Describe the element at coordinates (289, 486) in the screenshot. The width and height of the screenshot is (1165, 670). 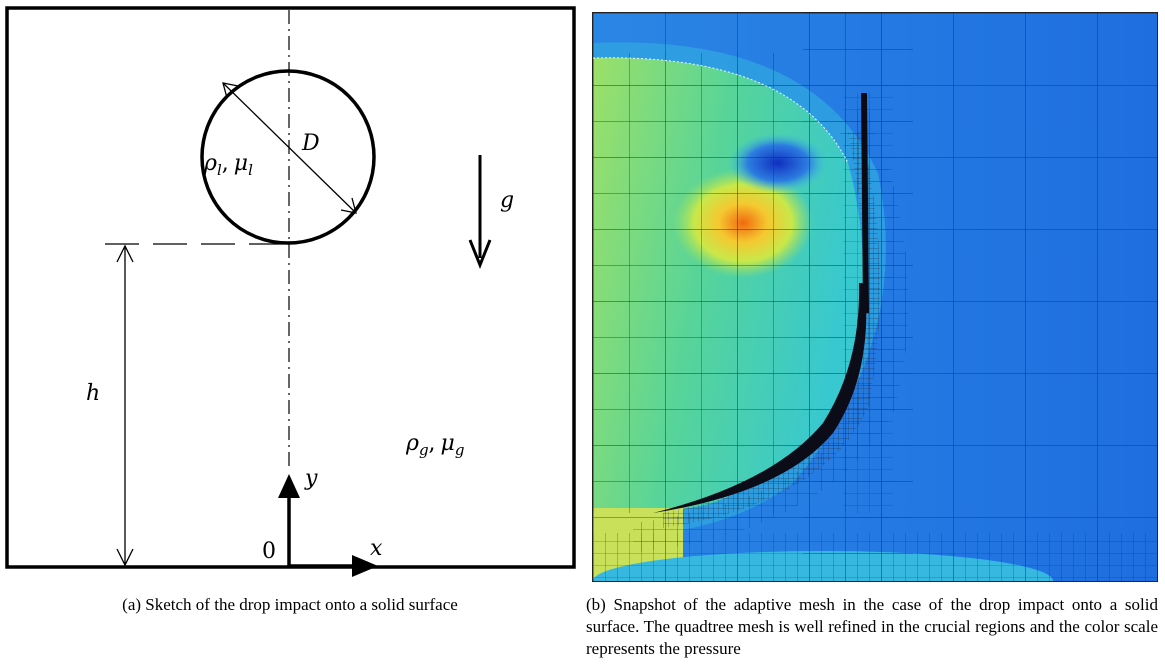
I see `y-axis-arrowhead` at that location.